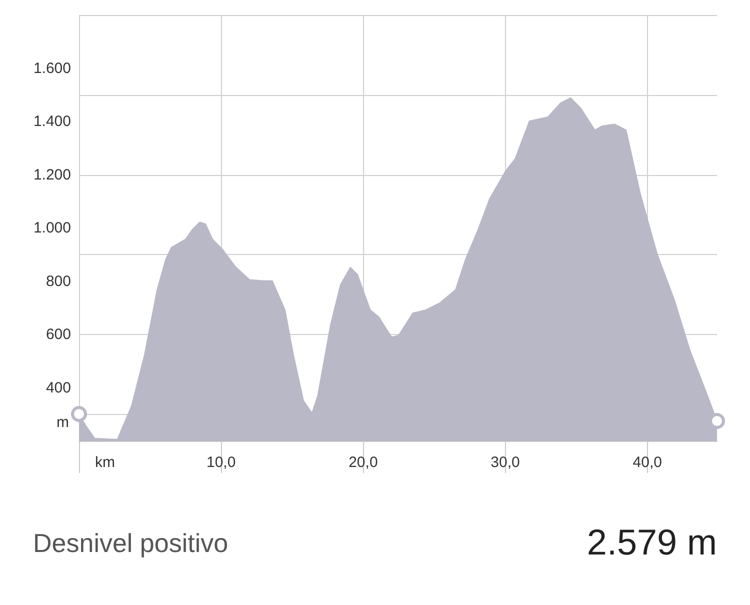 Image resolution: width=750 pixels, height=605 pixels. Describe the element at coordinates (651, 542) in the screenshot. I see `text: 2.579 m` at that location.